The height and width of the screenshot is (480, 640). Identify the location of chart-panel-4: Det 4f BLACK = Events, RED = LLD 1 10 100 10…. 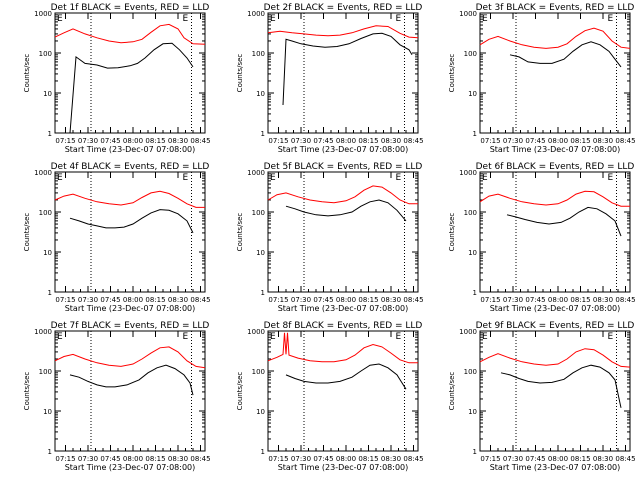
(117, 237).